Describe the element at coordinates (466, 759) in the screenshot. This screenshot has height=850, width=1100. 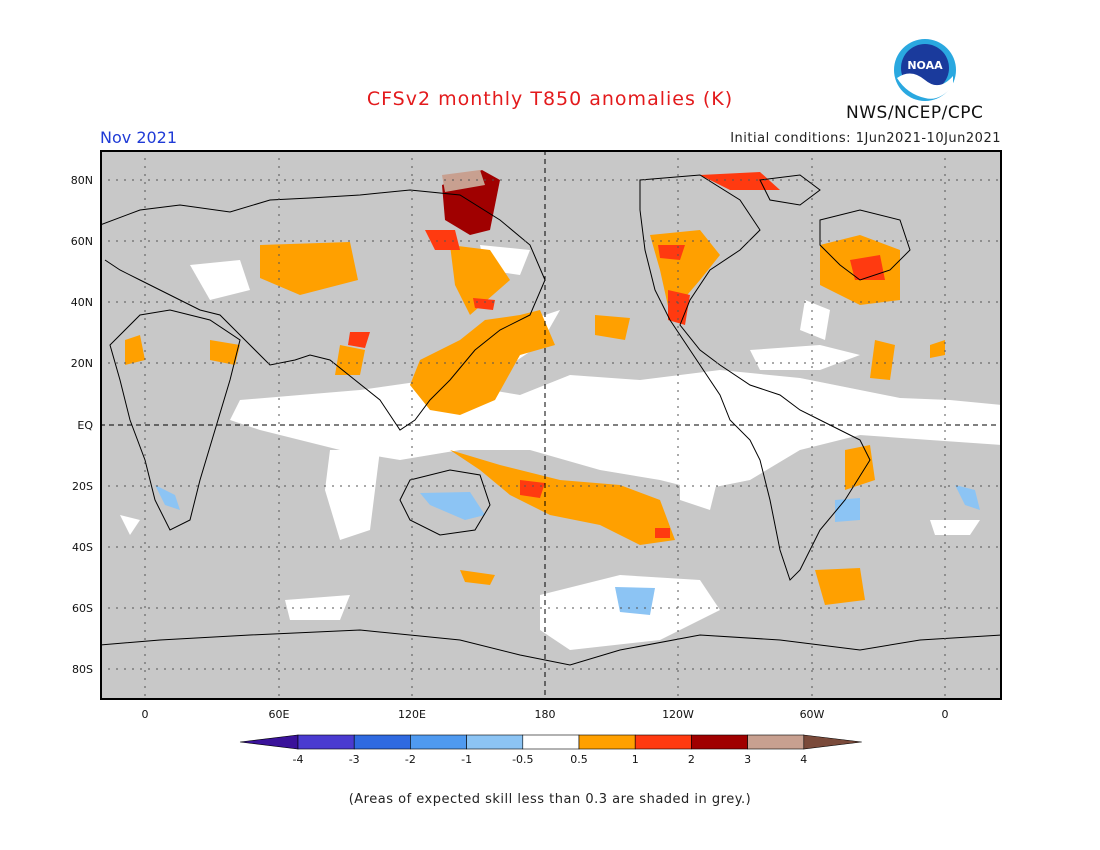
I see `colorbar-label: -1` at that location.